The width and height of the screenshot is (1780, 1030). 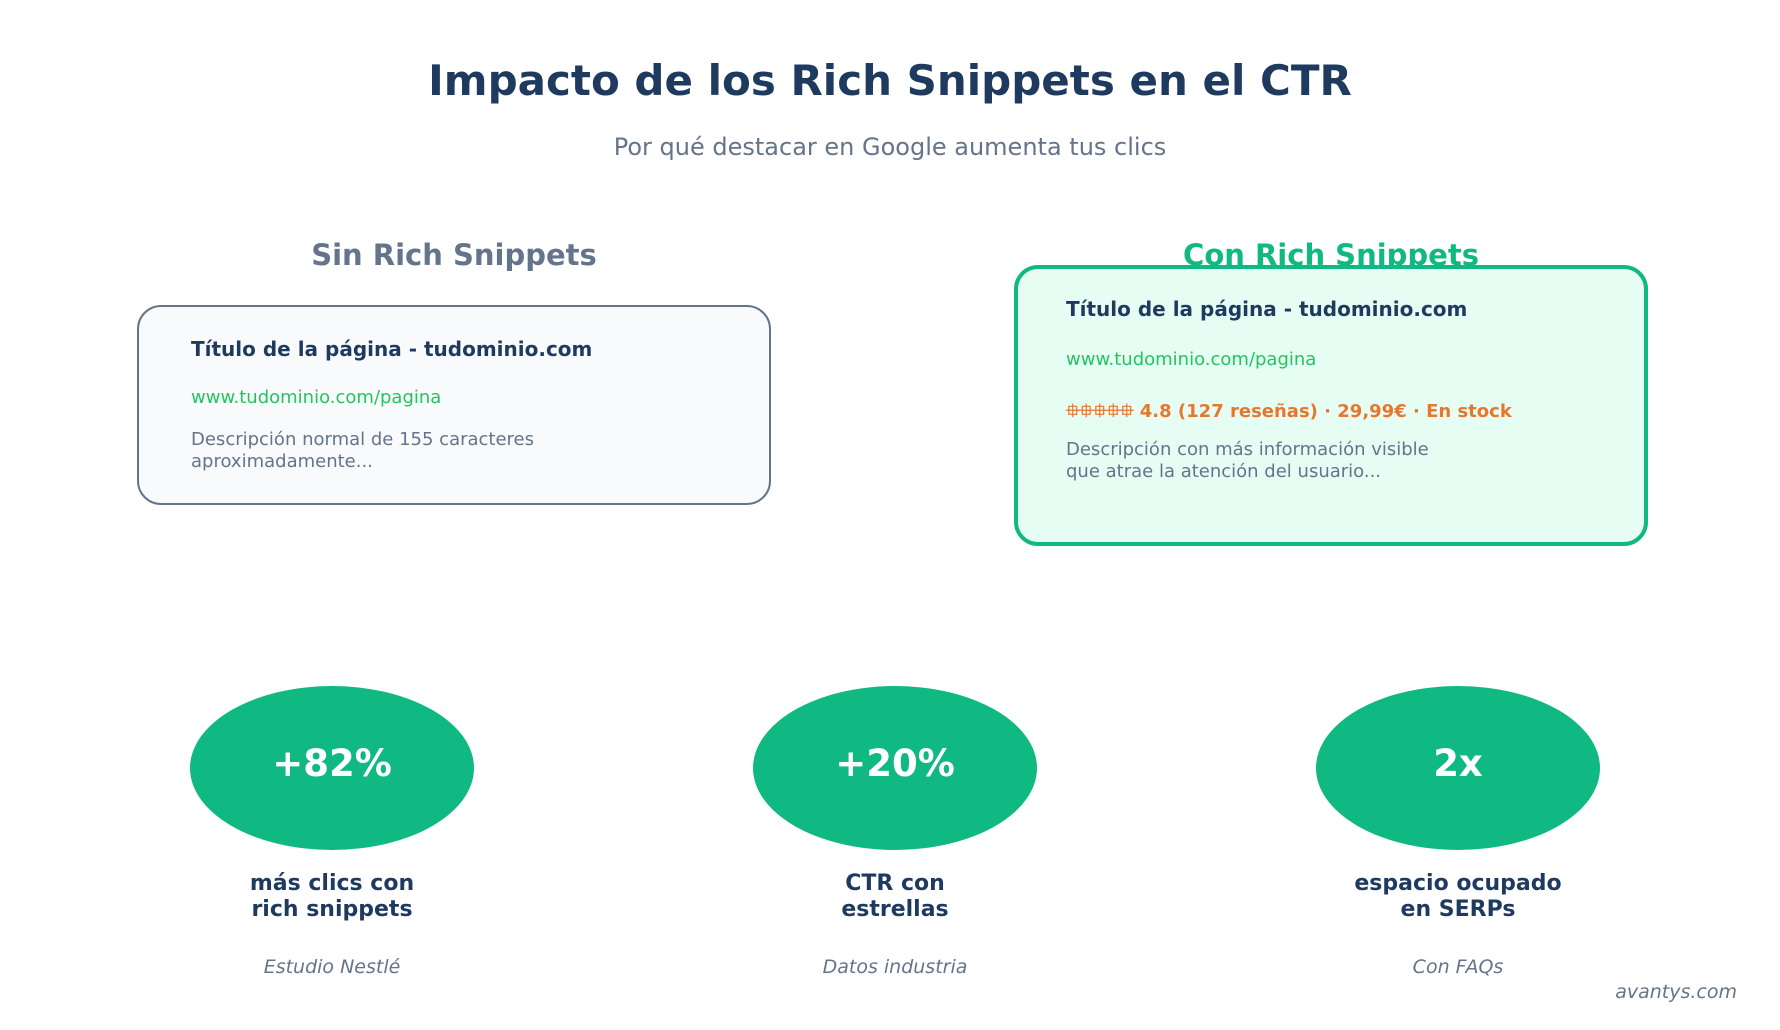 I want to click on heading-without-rich-snippets: Sin Rich Snippets, so click(x=454, y=255).